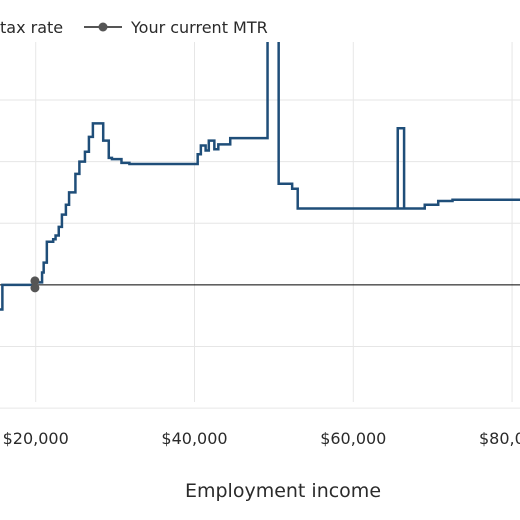 The image size is (520, 520). I want to click on current-point-layer, so click(35, 284).